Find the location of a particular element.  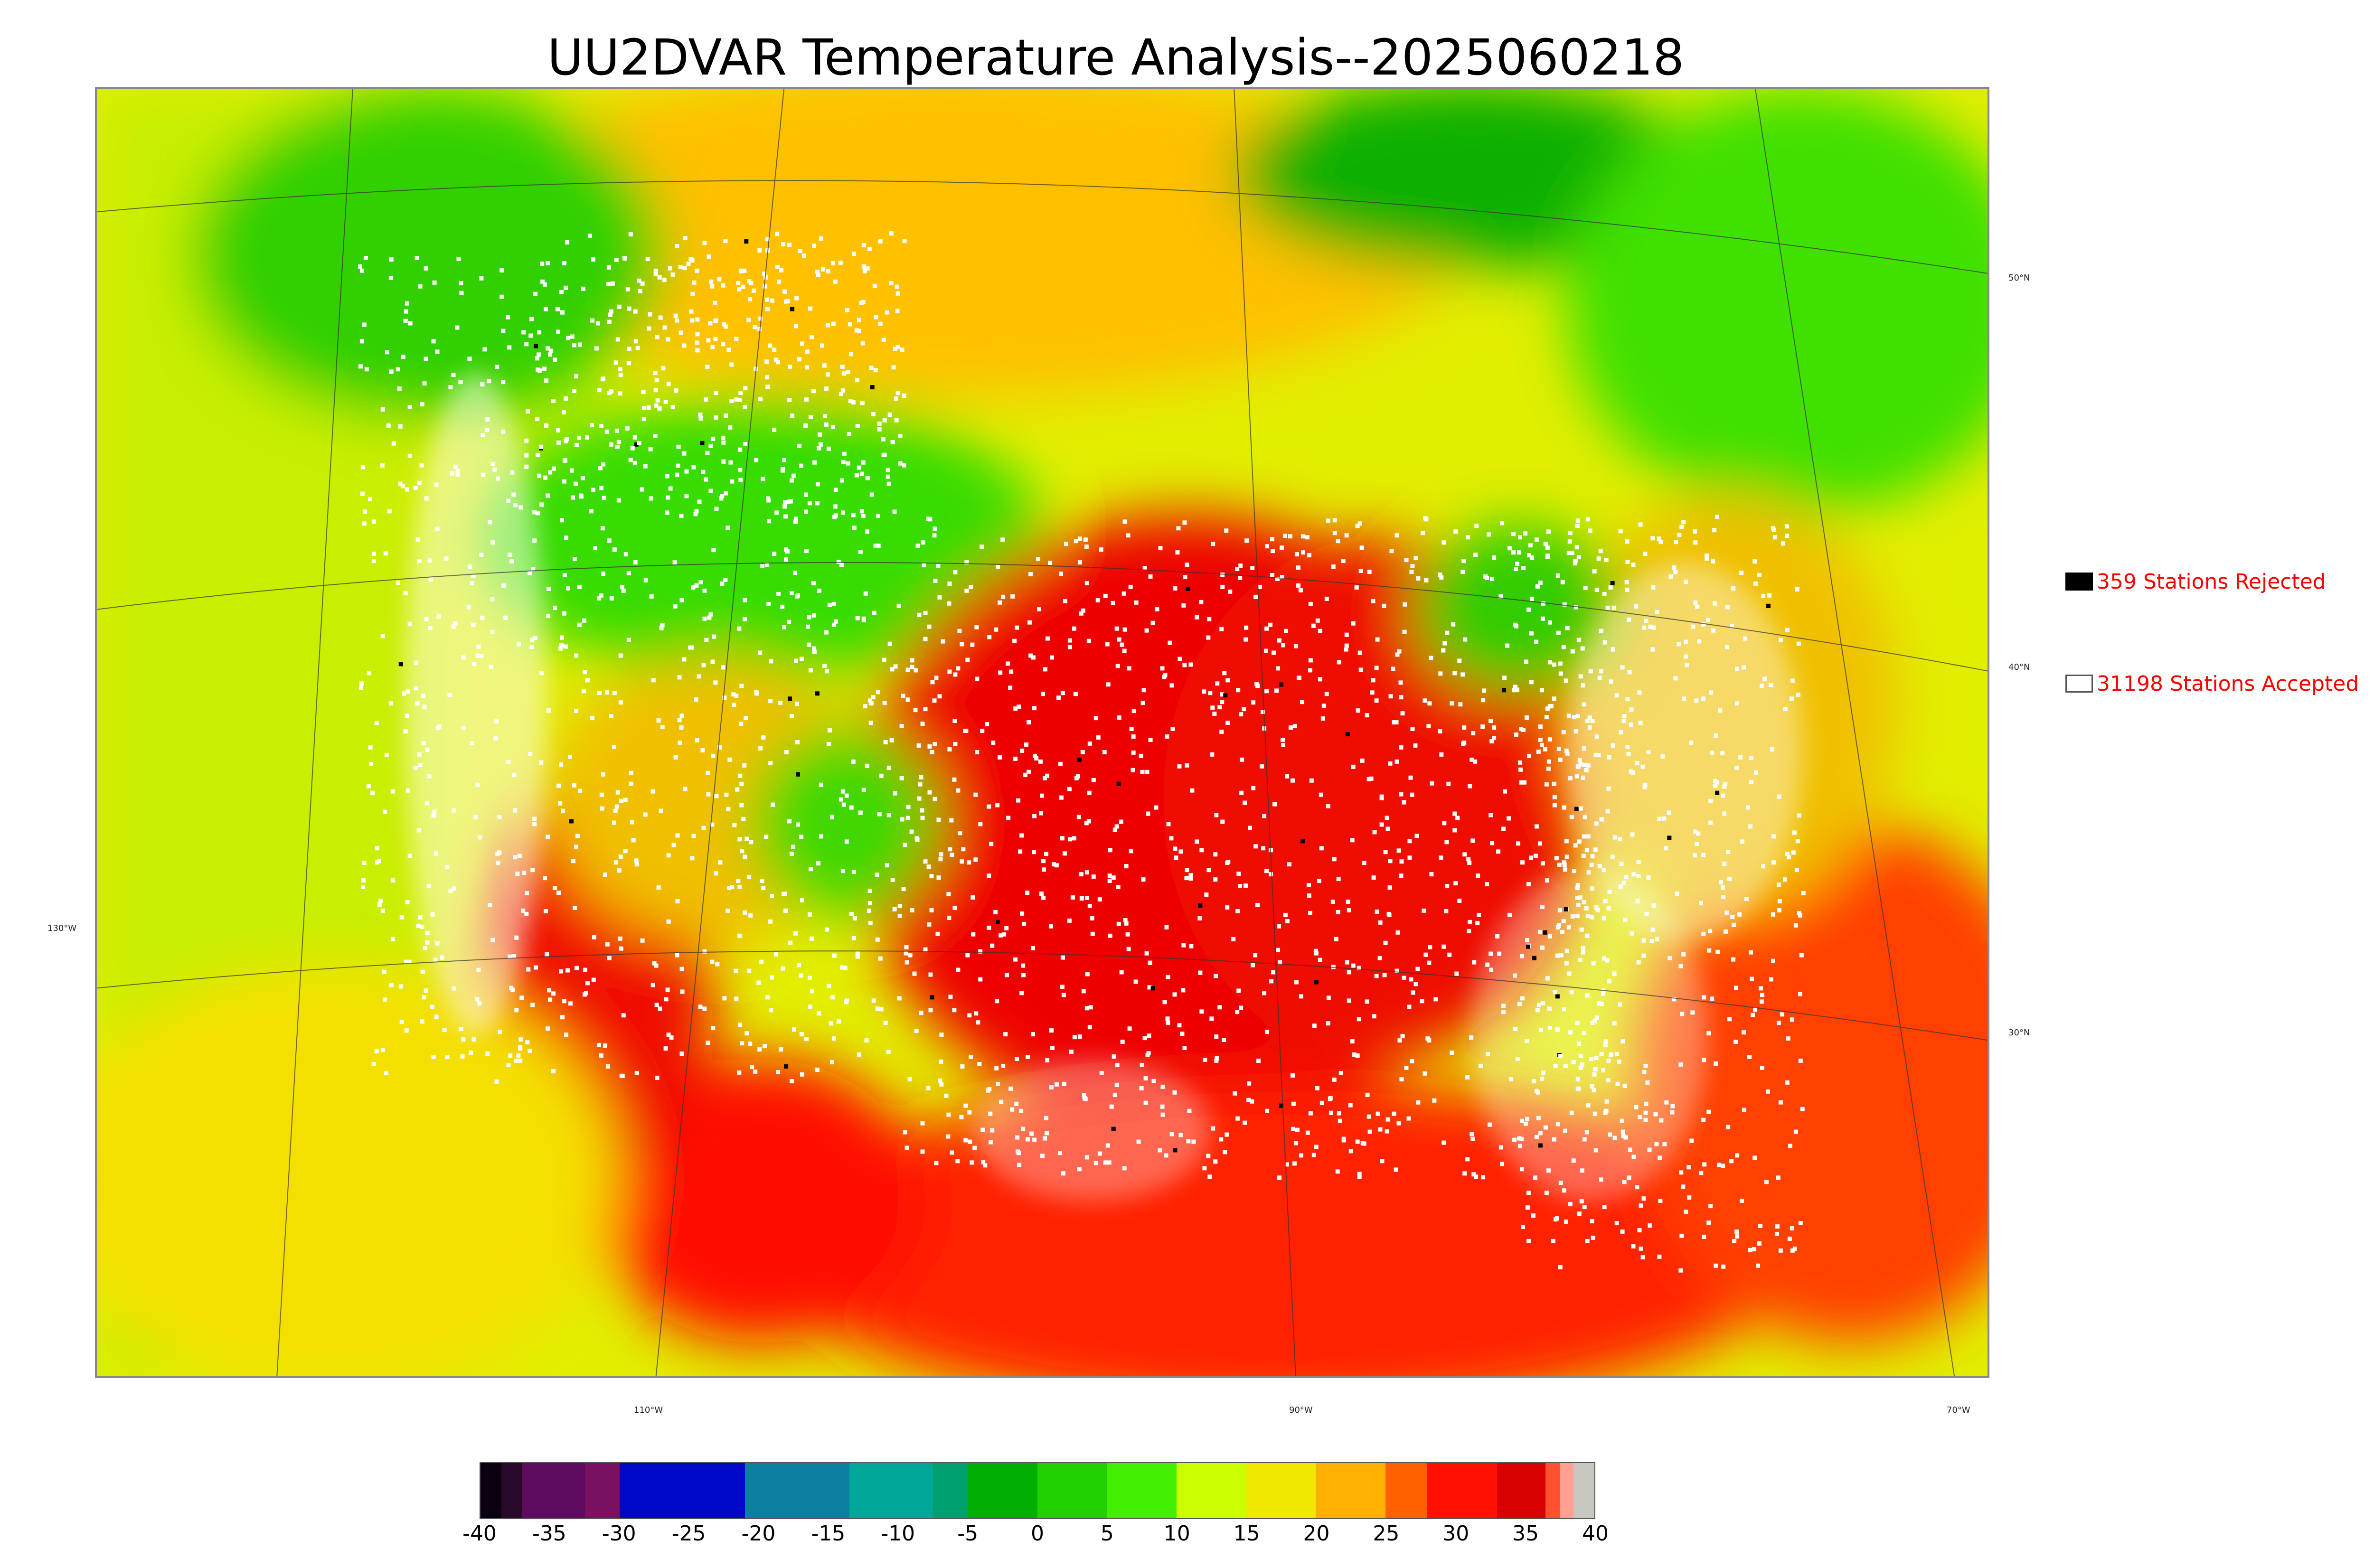

colorbar-tick-label: -40 is located at coordinates (479, 1534).